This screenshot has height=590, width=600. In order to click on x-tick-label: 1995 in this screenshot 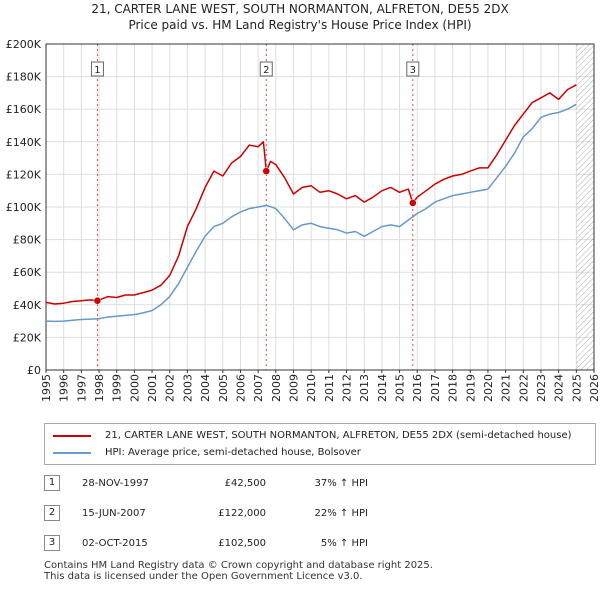, I will do `click(46, 388)`.